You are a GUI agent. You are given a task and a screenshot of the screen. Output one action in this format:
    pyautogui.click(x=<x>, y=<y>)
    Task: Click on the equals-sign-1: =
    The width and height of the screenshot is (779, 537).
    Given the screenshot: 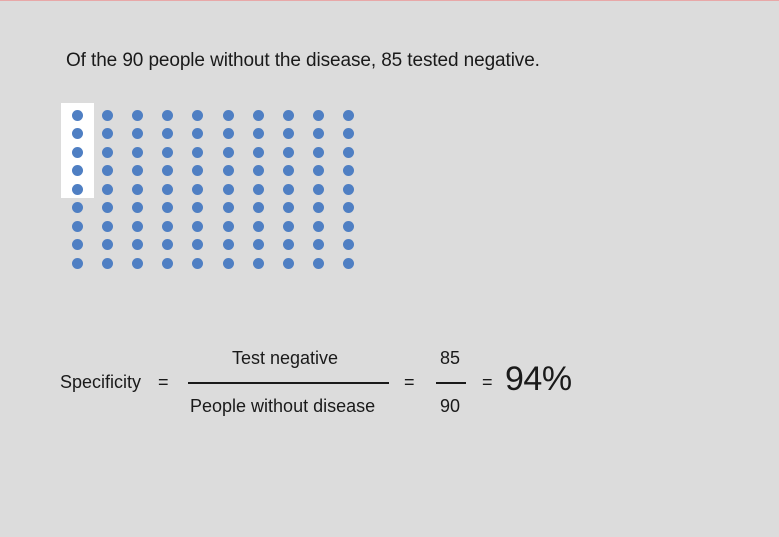 What is the action you would take?
    pyautogui.click(x=163, y=382)
    